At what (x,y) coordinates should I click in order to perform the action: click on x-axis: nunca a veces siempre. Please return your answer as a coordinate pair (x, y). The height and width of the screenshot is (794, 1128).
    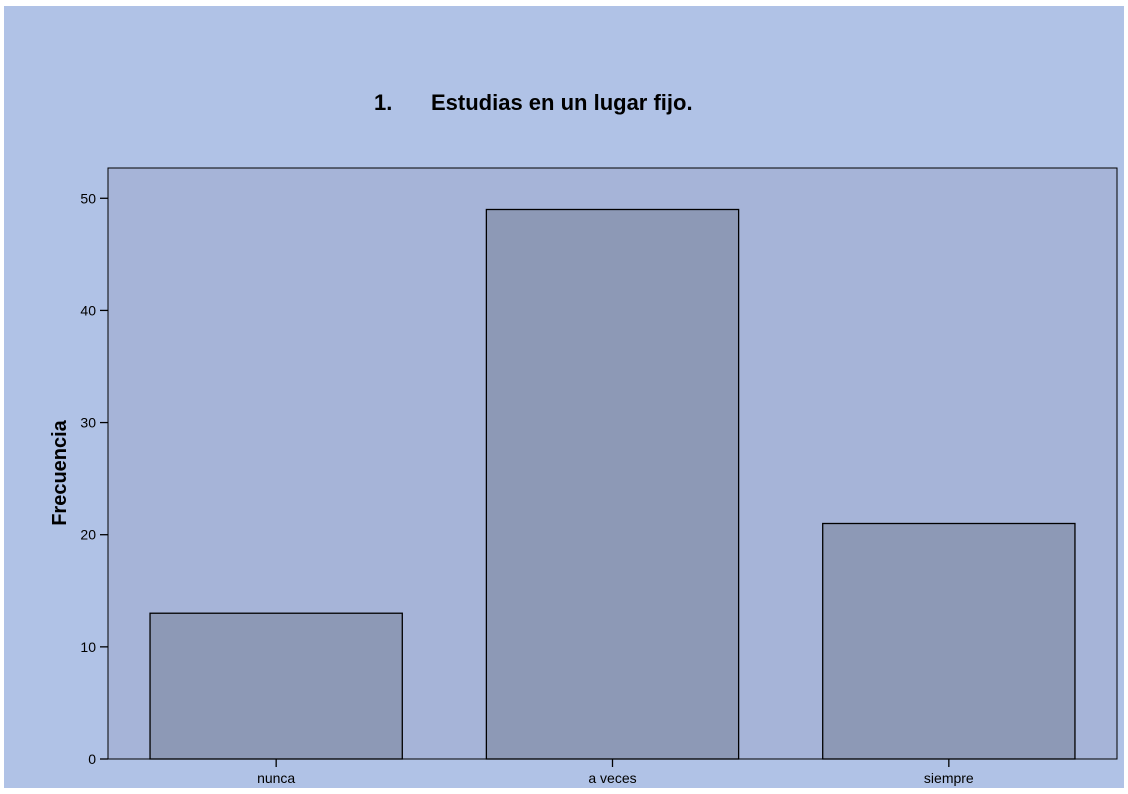
    Looking at the image, I should click on (615, 772).